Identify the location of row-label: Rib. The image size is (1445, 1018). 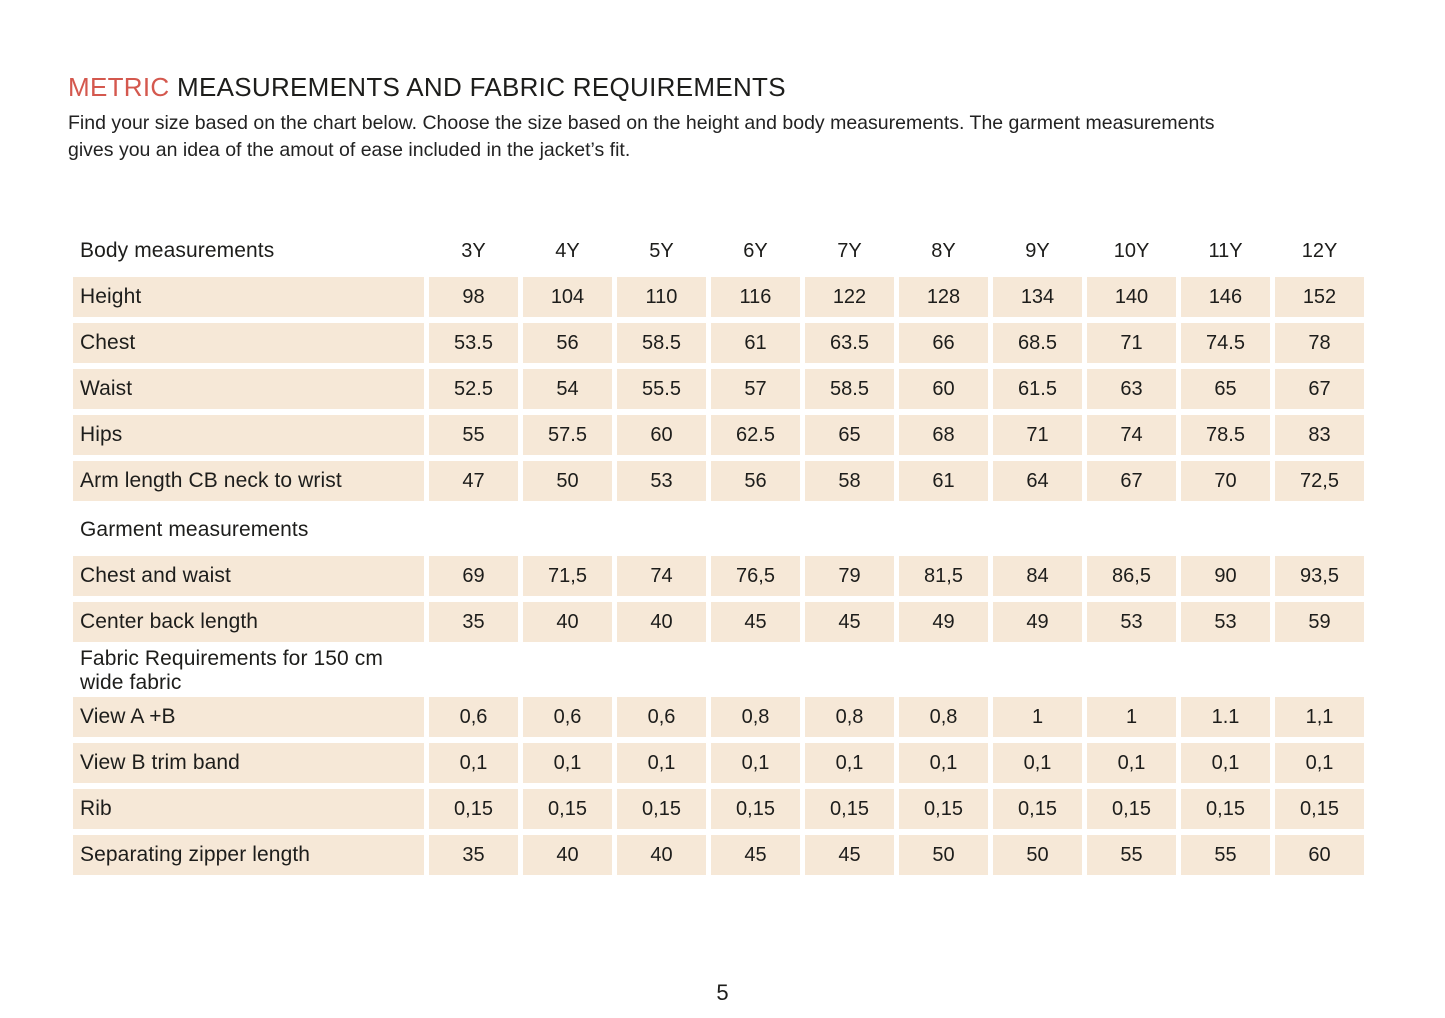
(248, 809).